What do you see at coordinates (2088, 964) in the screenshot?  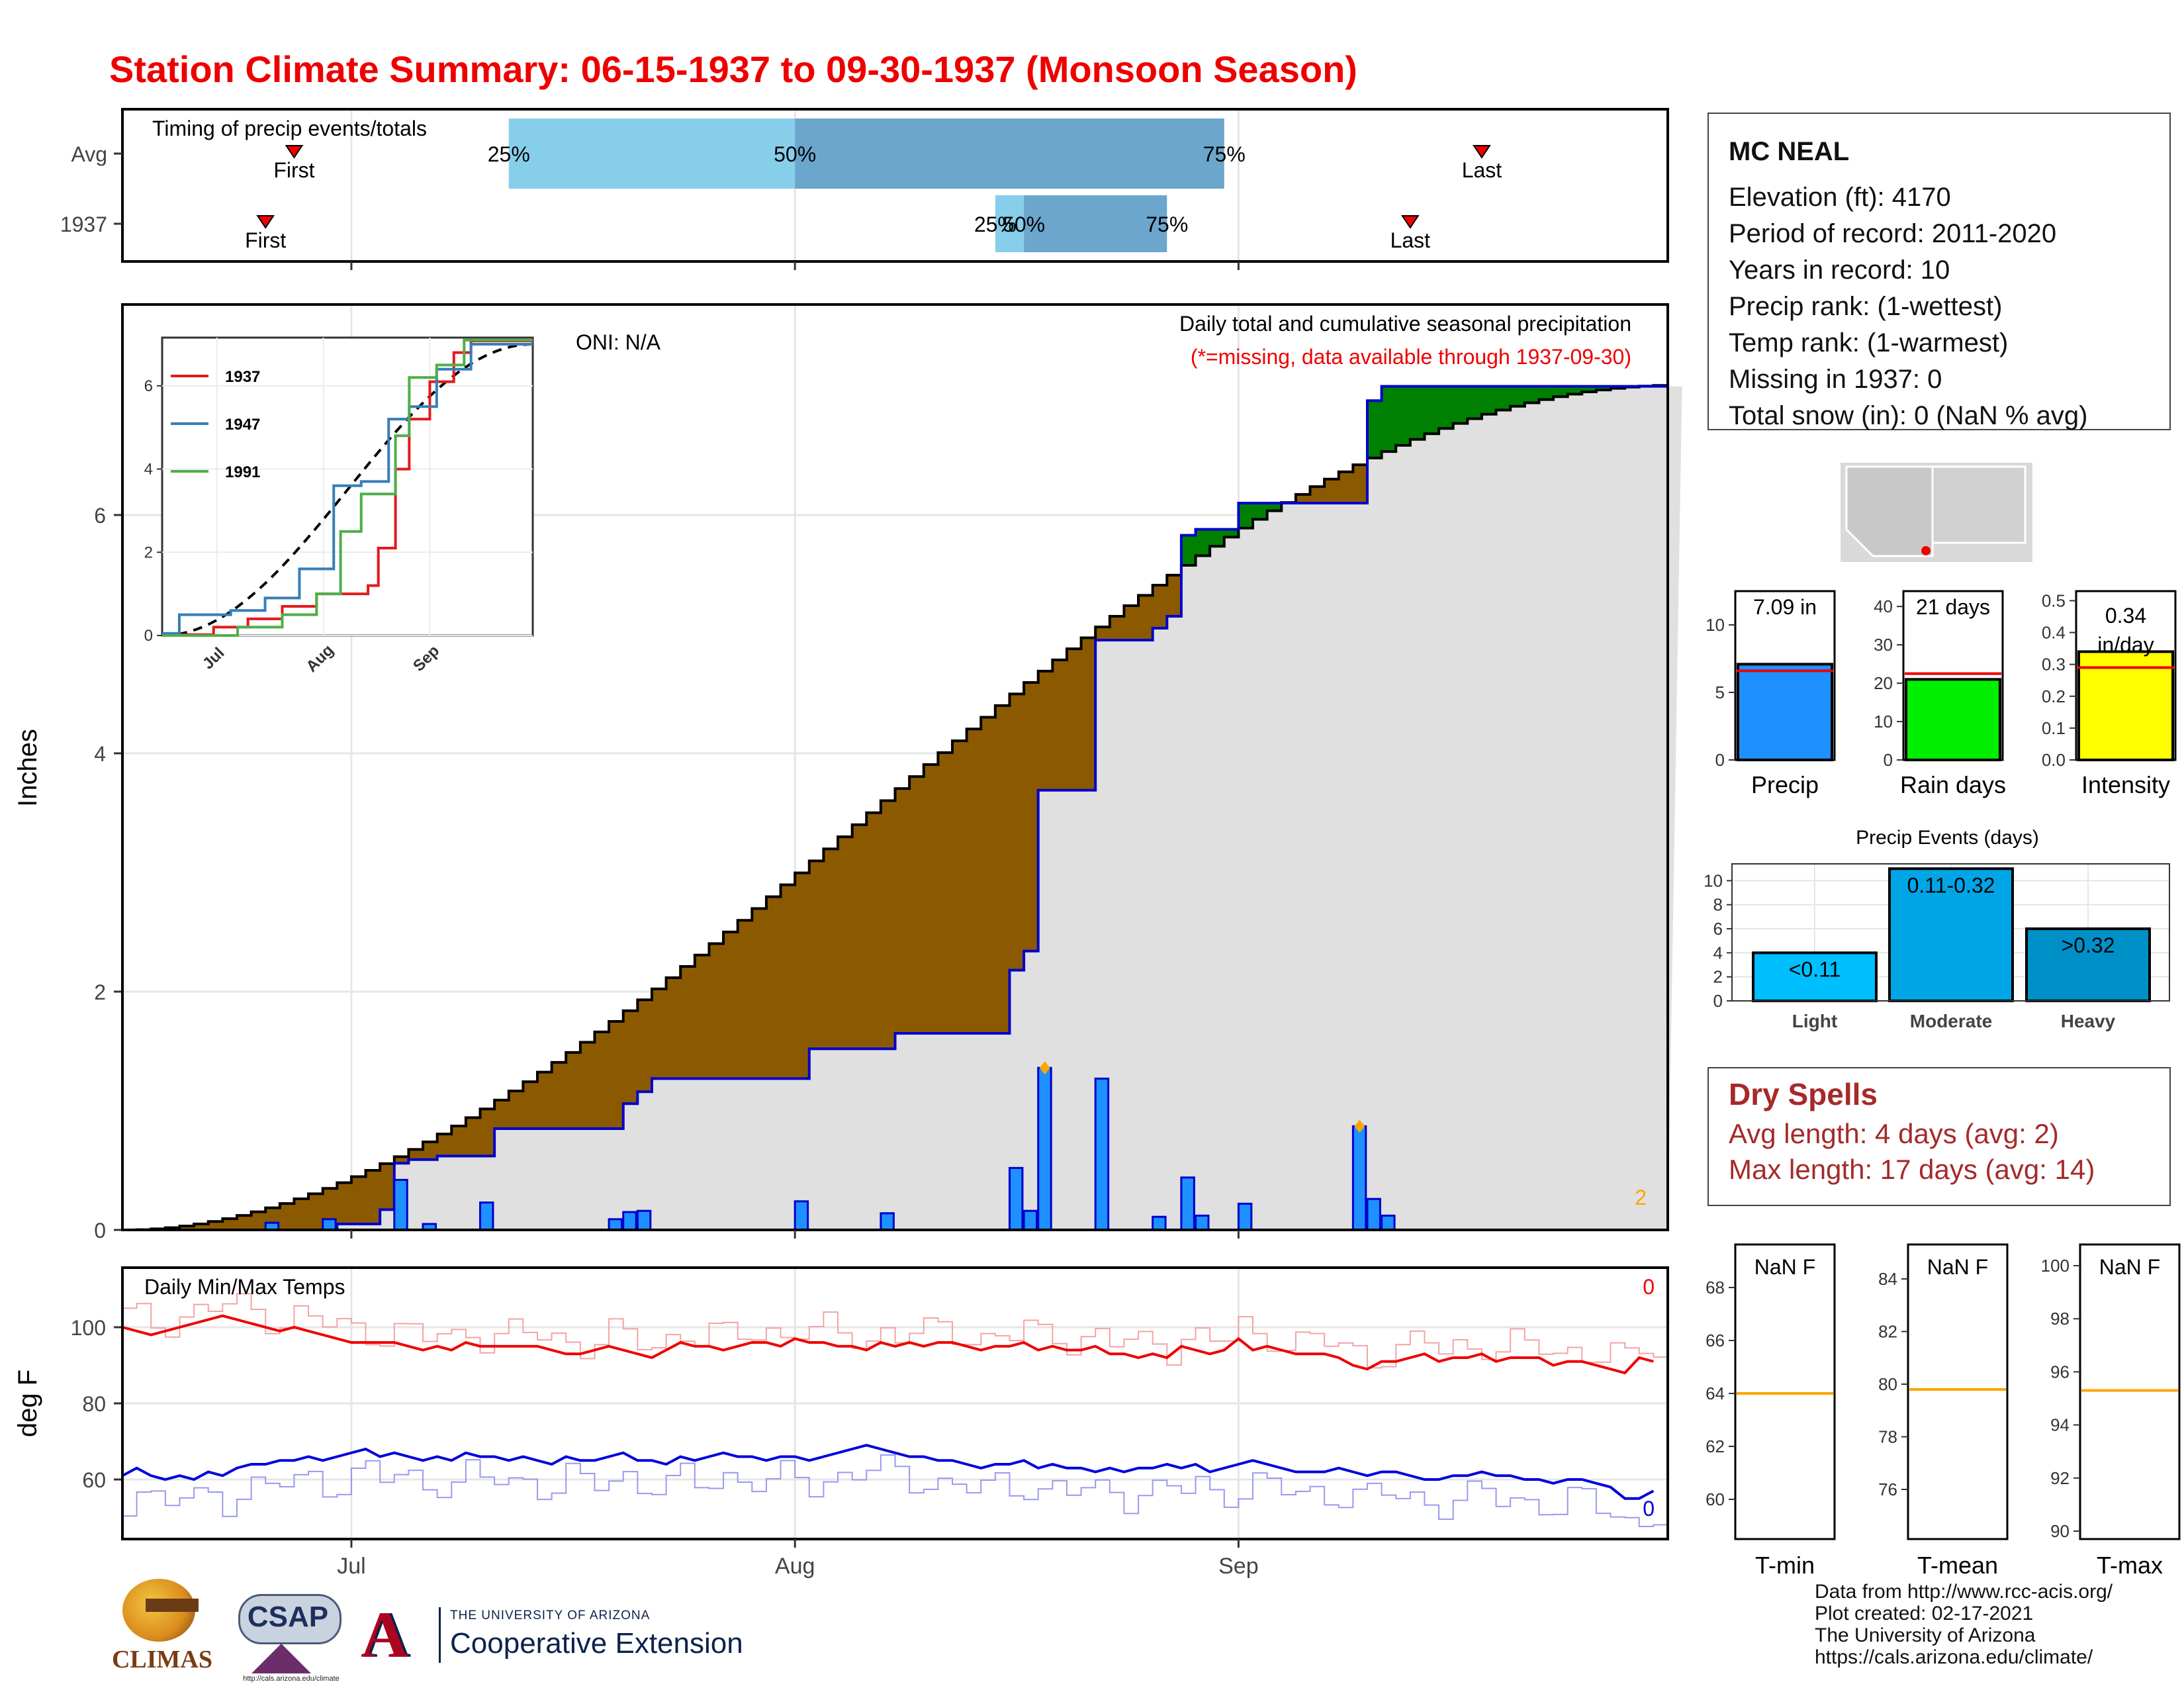 I see `events-bar` at bounding box center [2088, 964].